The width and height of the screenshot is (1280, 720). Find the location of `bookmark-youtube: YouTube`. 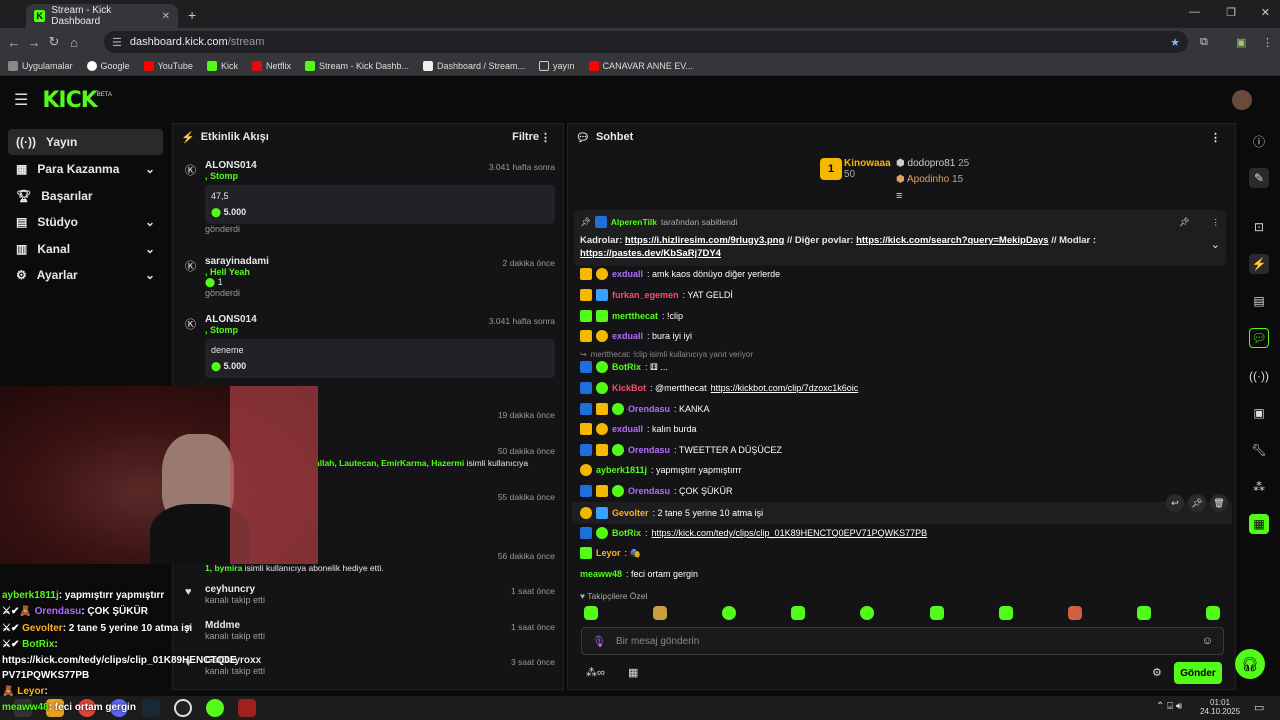

bookmark-youtube: YouTube is located at coordinates (168, 65).